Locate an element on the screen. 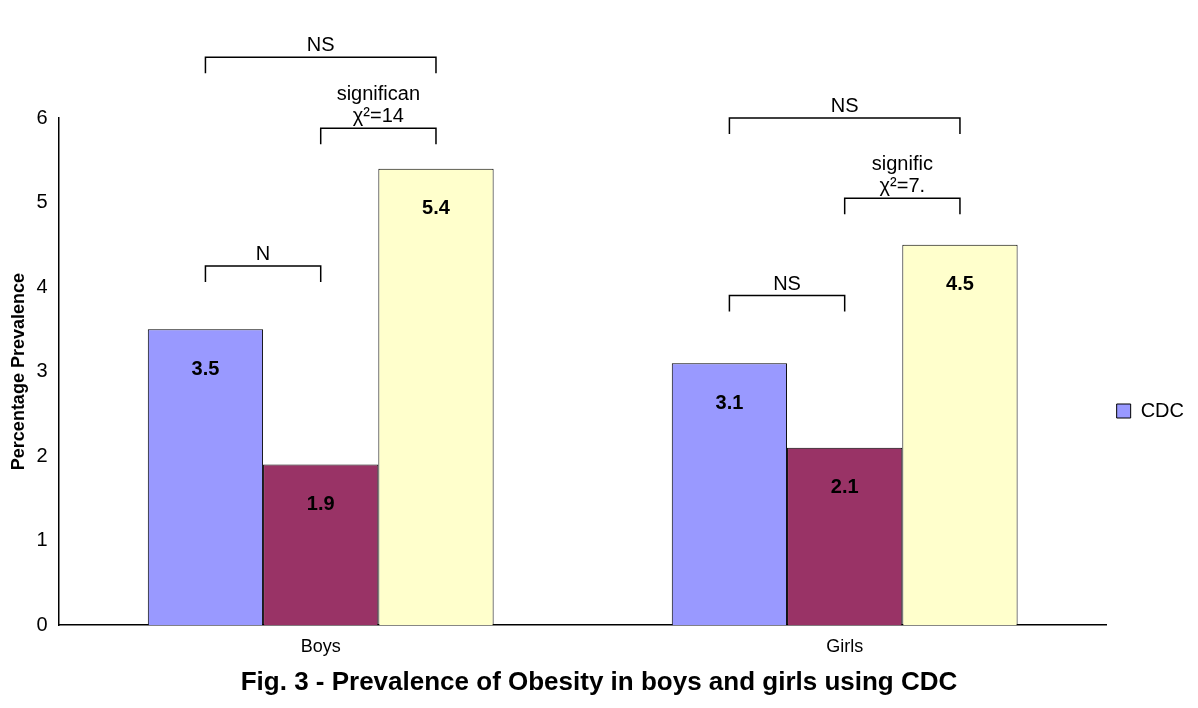  text: Fig. 3 - Prevalence of Obesity in boys and girls using CDC is located at coordinates (599, 680).